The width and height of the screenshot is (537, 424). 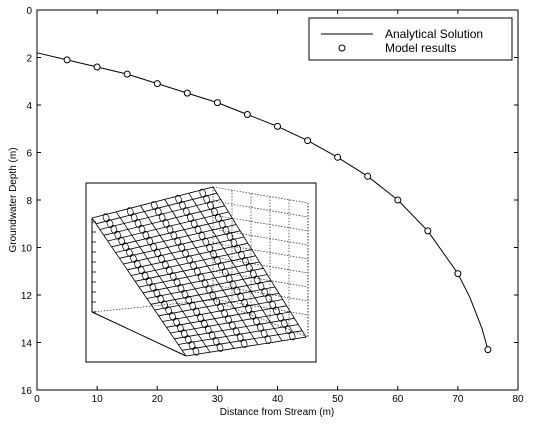 I want to click on x-tick-label: 70, so click(x=458, y=399).